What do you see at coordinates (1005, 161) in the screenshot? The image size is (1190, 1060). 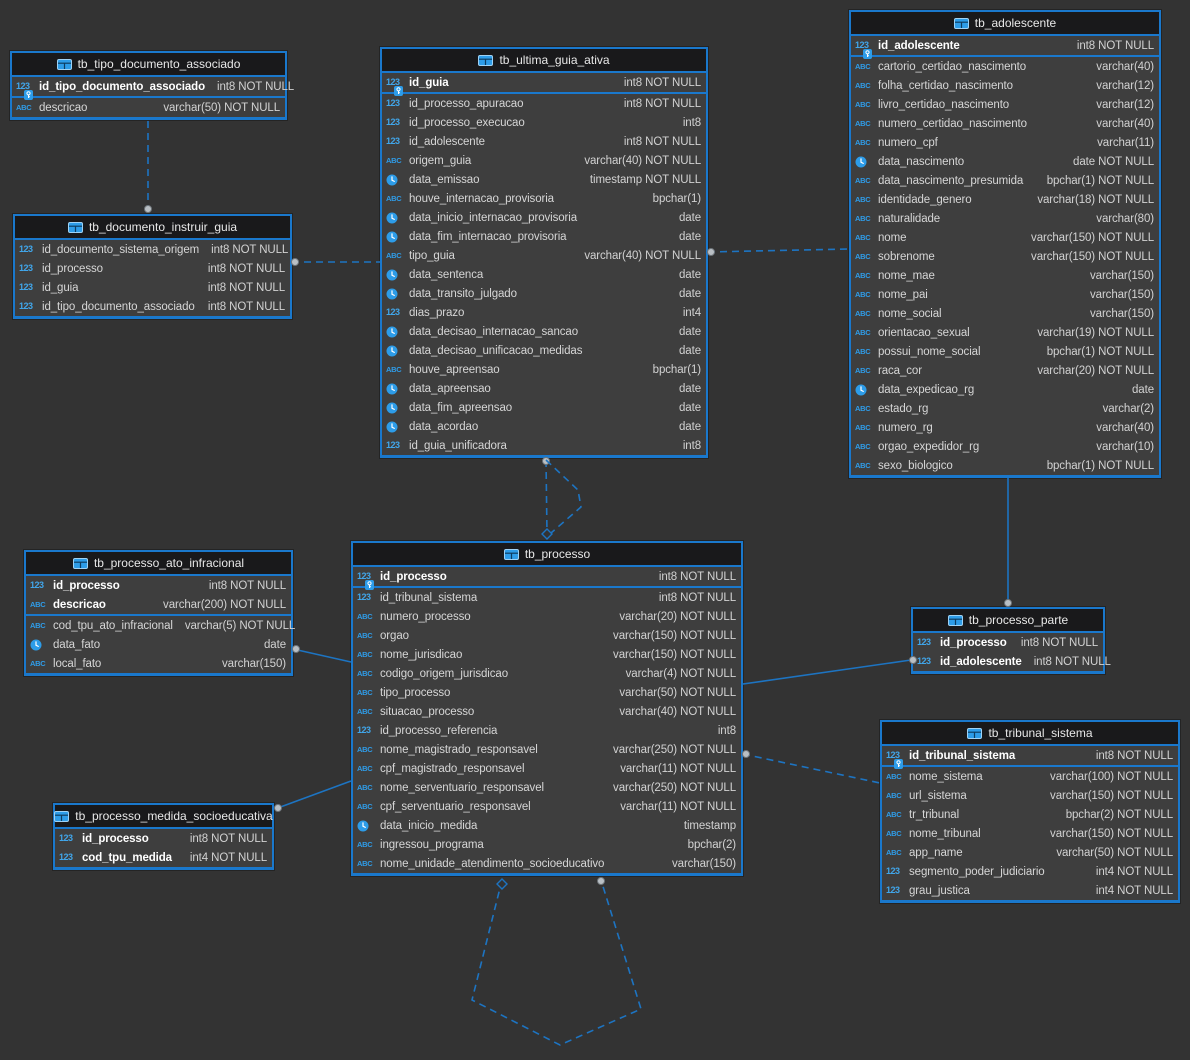 I see `column-row: data_nascimento date NOT NULL` at bounding box center [1005, 161].